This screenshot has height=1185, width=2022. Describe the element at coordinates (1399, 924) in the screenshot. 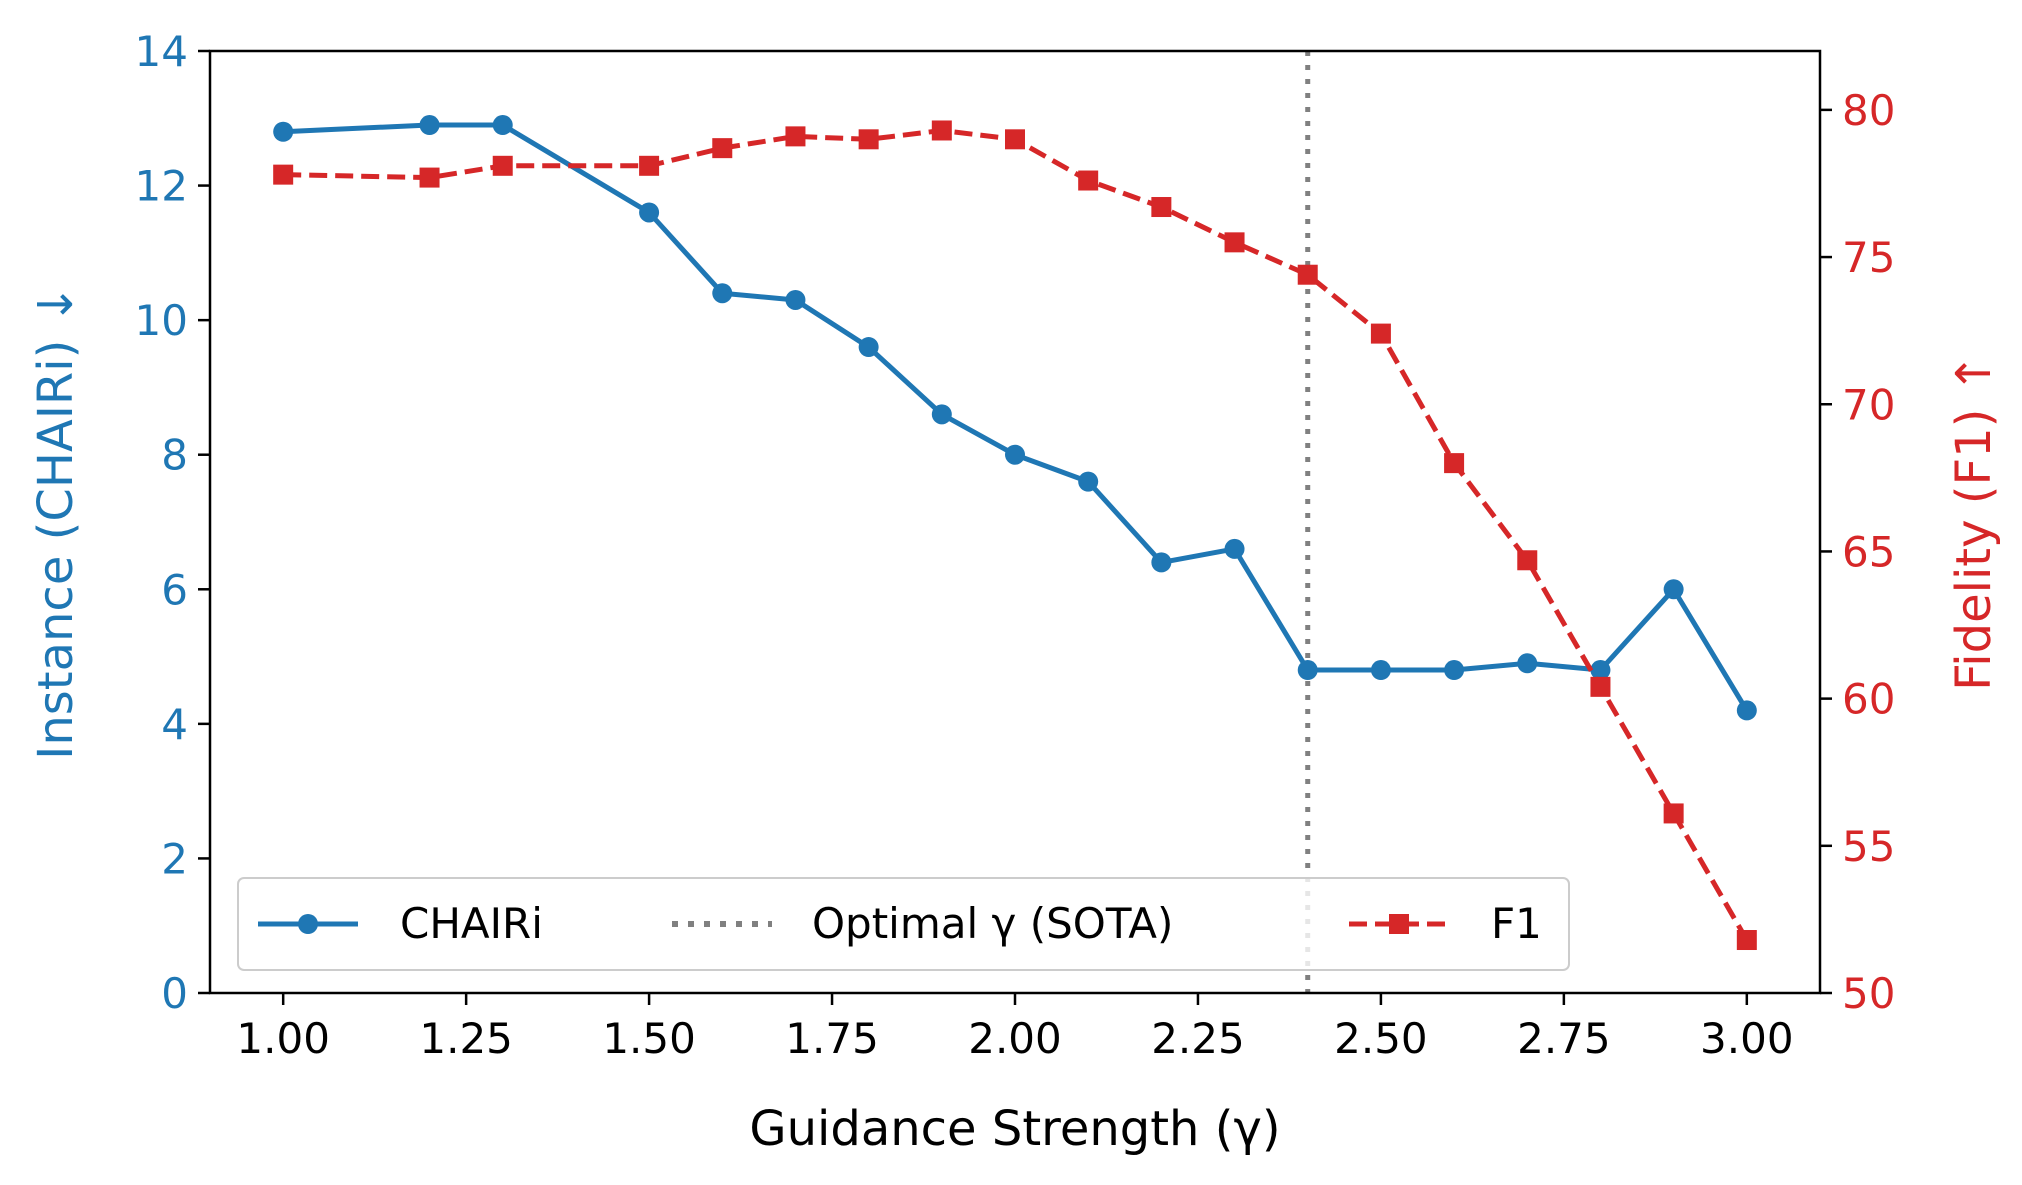

I see `legend-f1-marker` at that location.